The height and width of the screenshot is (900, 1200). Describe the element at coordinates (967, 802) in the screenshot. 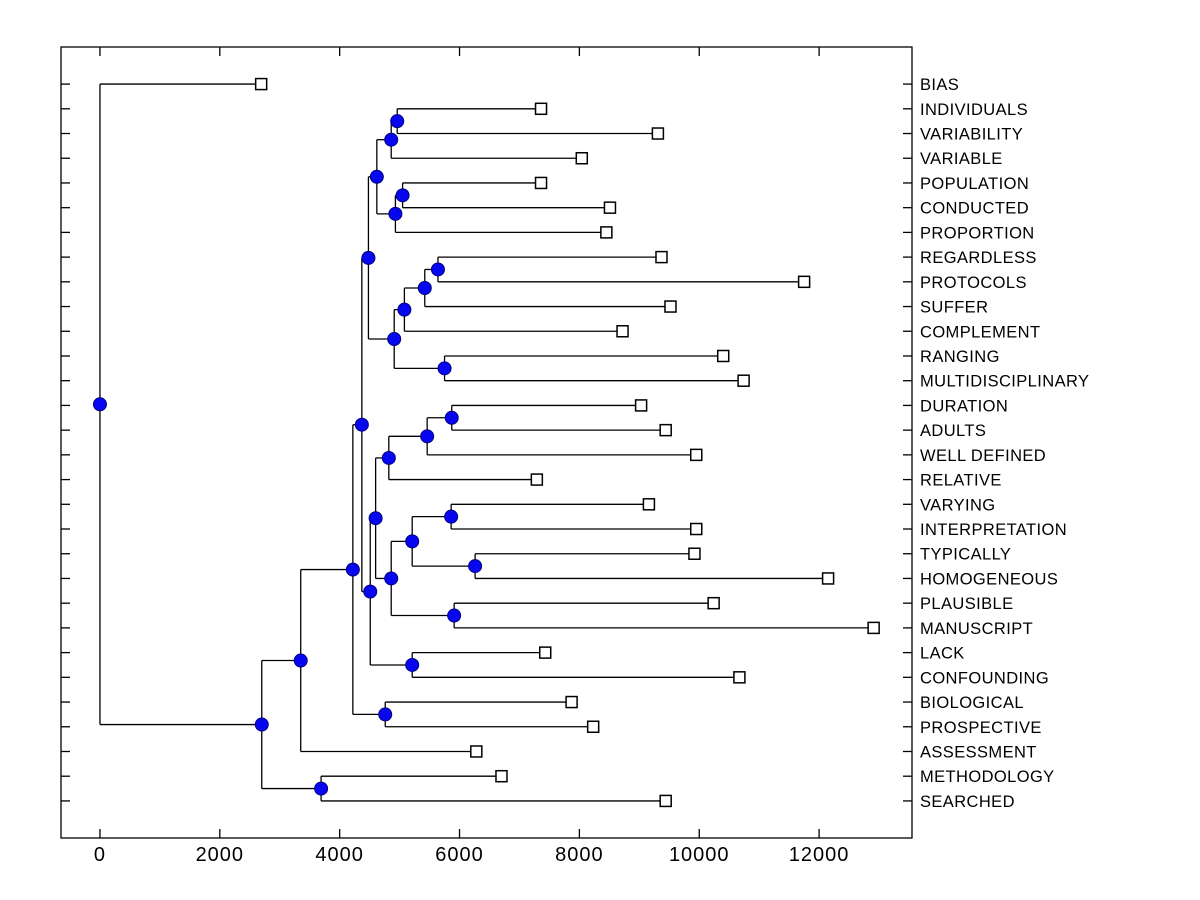

I see `leaf-label: SEARCHED` at that location.